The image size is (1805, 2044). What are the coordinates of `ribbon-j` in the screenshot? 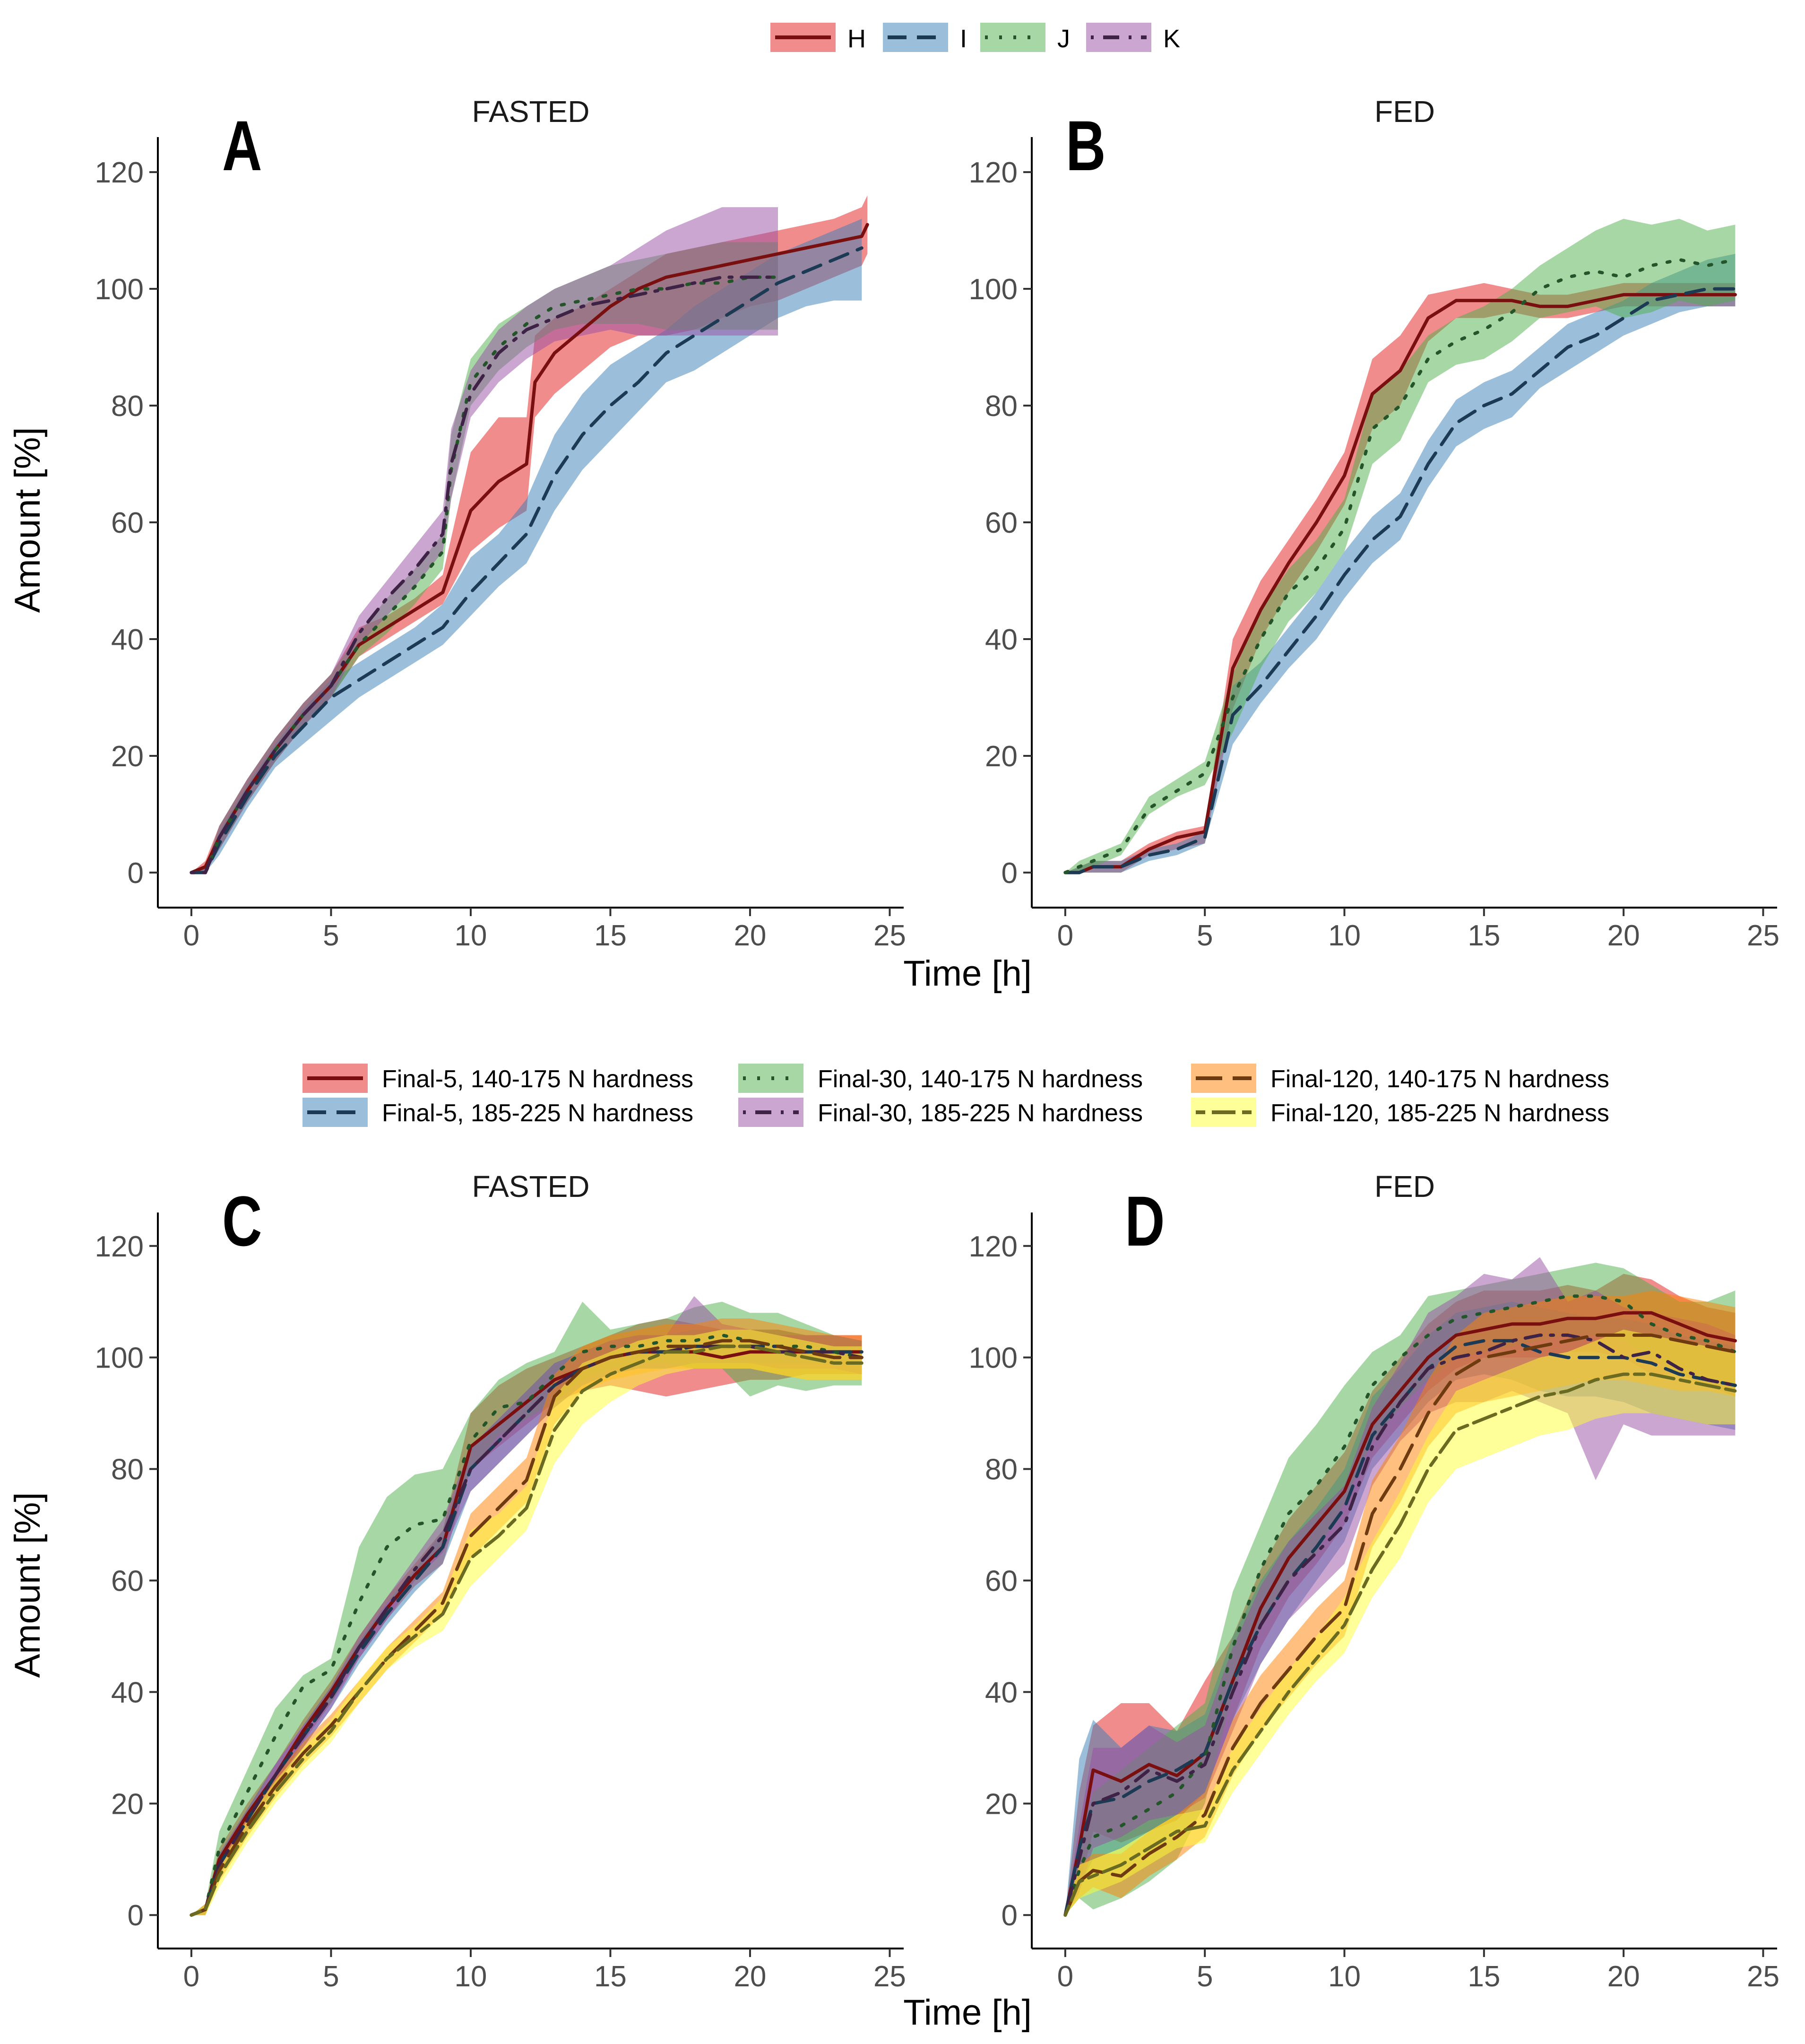 It's located at (1400, 545).